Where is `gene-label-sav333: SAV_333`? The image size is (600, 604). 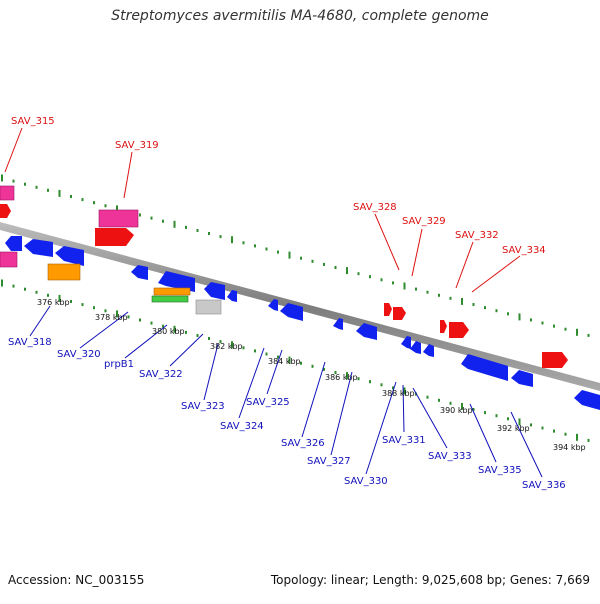
gene-label-sav333: SAV_333 is located at coordinates (450, 456).